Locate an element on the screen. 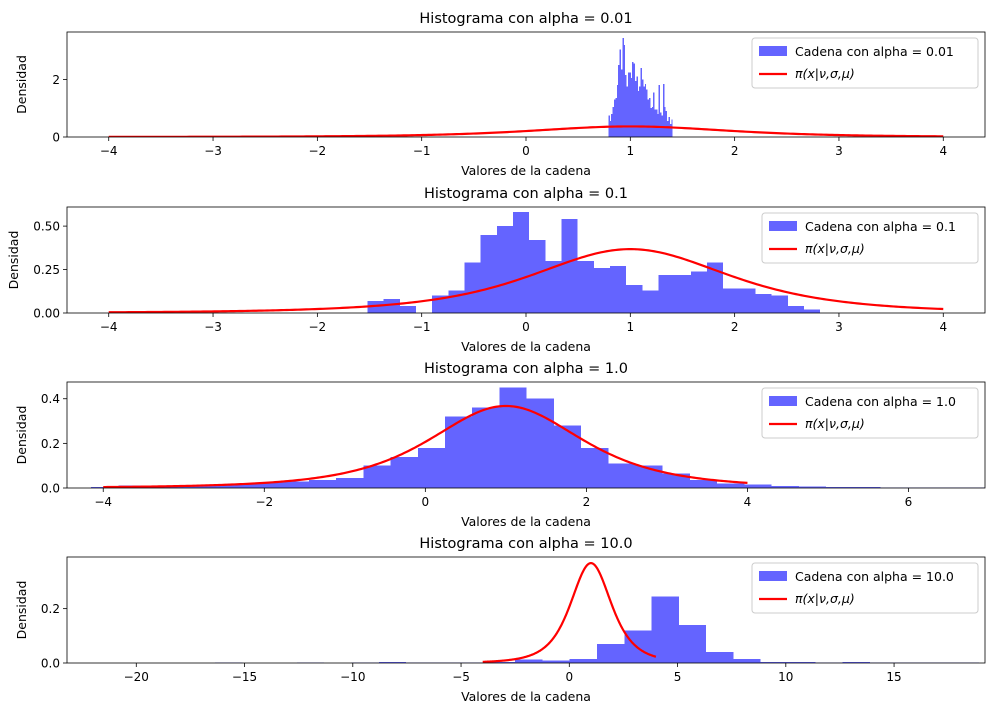 This screenshot has height=715, width=1000. x-tick-label: −20 is located at coordinates (136, 677).